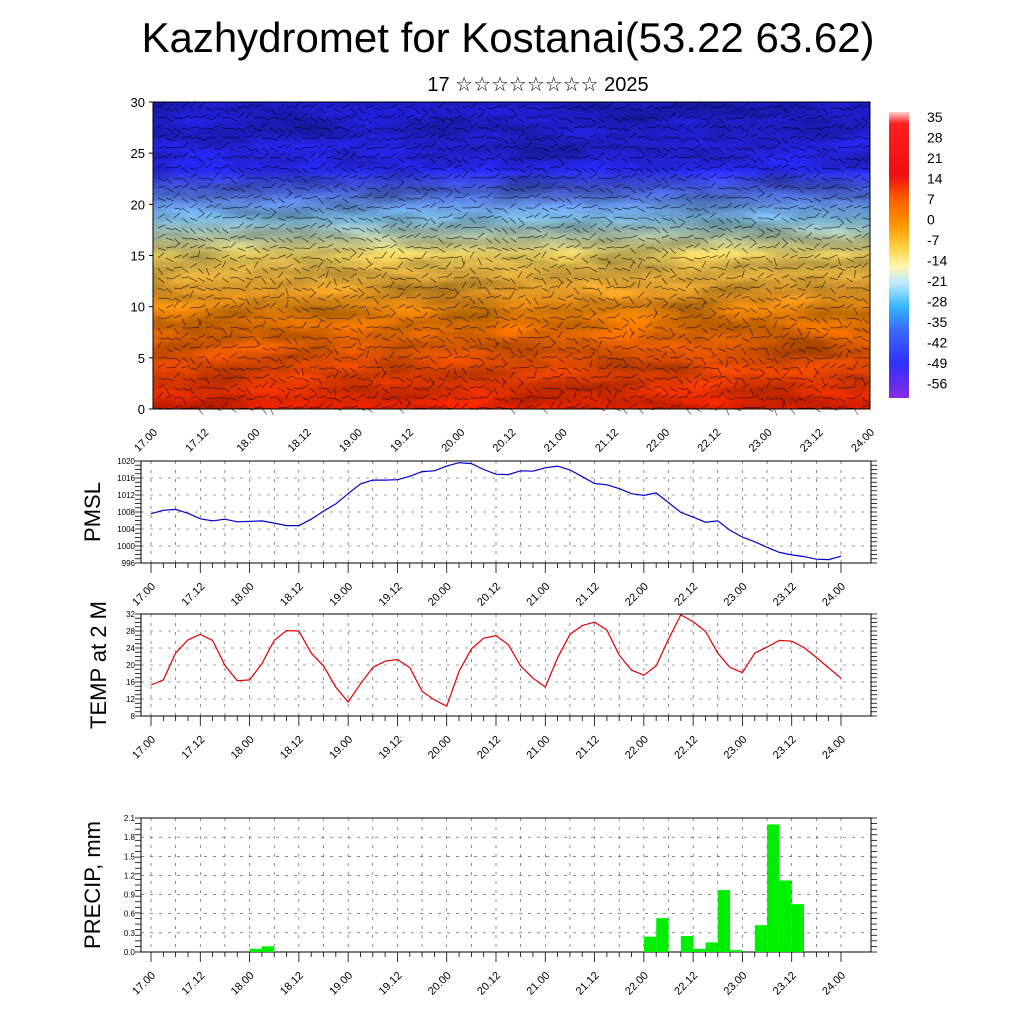  What do you see at coordinates (935, 179) in the screenshot?
I see `colorbar-label: 14` at bounding box center [935, 179].